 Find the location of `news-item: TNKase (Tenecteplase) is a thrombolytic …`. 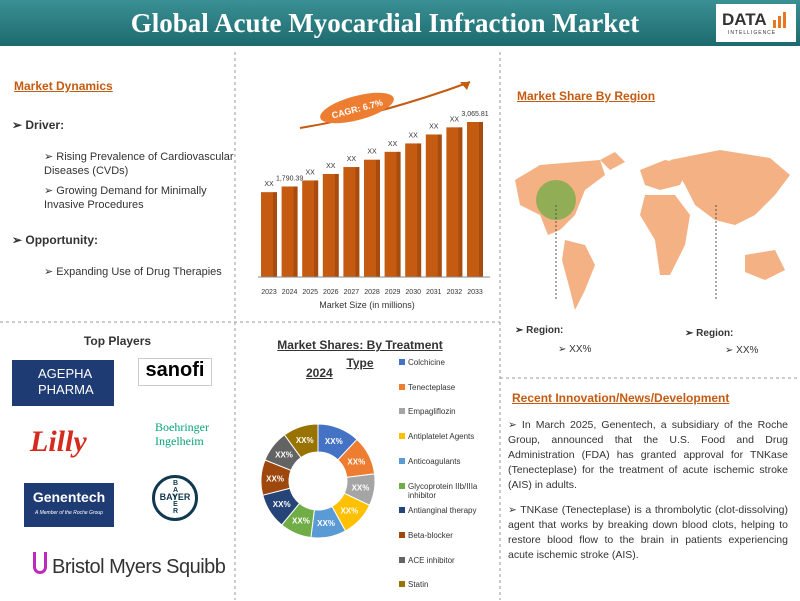

news-item: TNKase (Tenecteplase) is a thrombolytic … is located at coordinates (648, 533).